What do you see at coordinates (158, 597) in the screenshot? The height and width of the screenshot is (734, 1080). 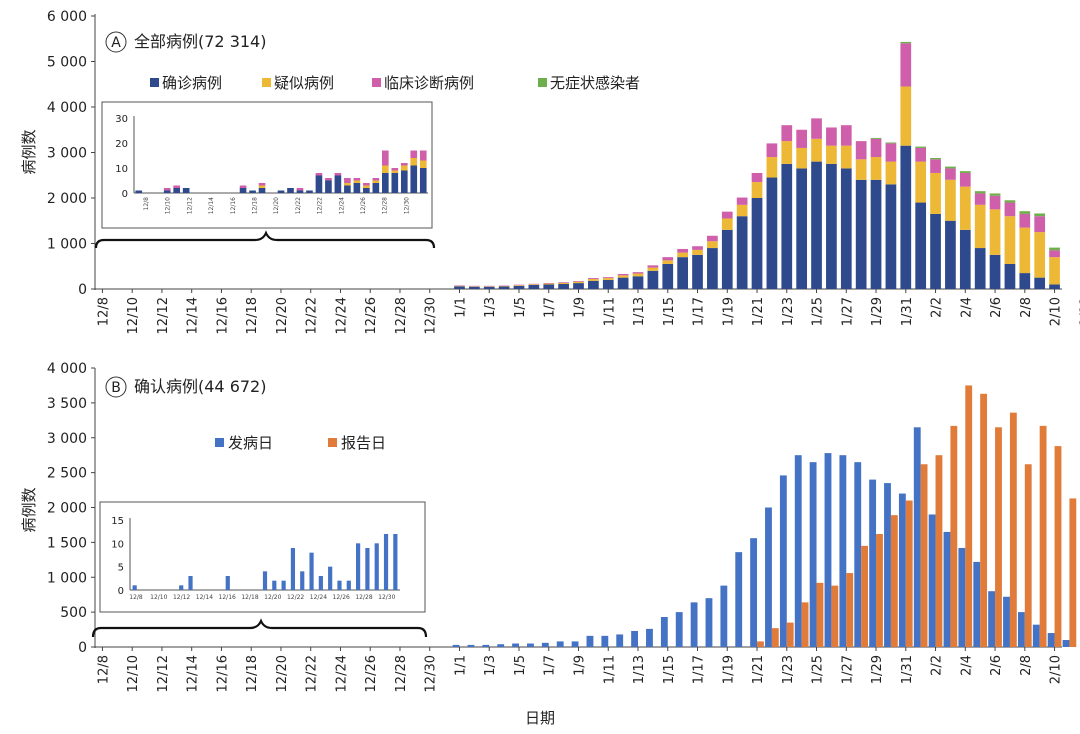 I see `inset-x-tick-label: 12/10` at bounding box center [158, 597].